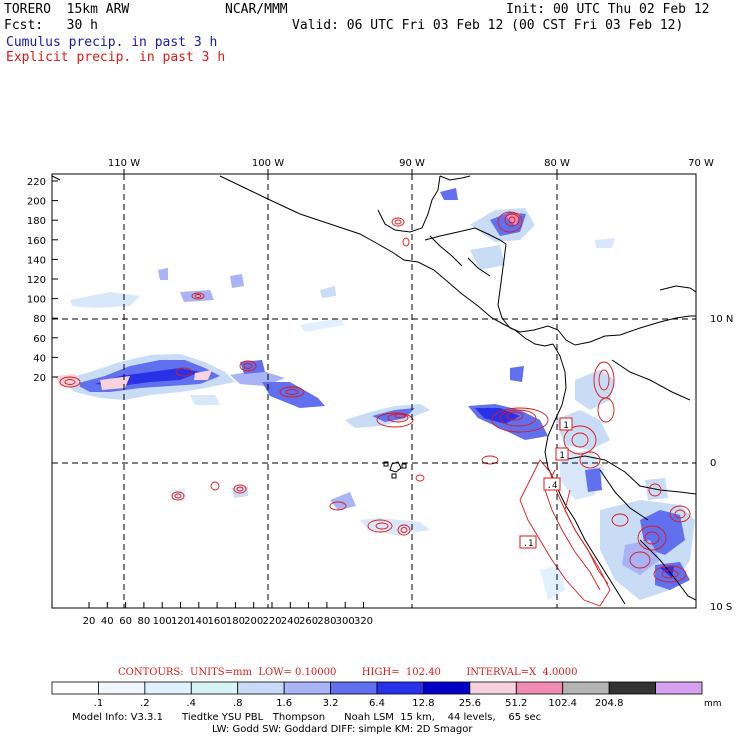  What do you see at coordinates (609, 703) in the screenshot?
I see `colorbar-label: 204.8` at bounding box center [609, 703].